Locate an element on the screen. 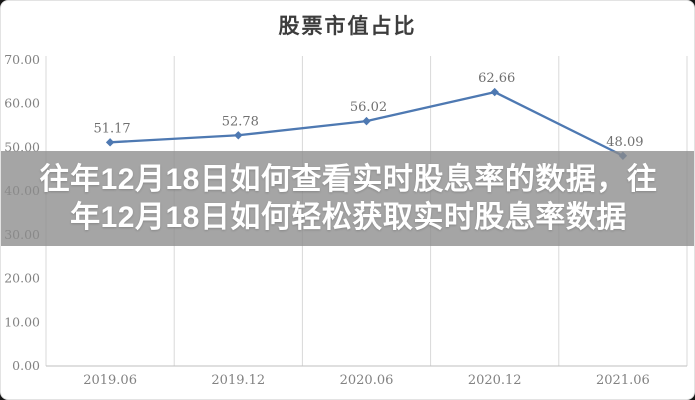 The image size is (695, 400). x-tick-label: 2020.06 is located at coordinates (367, 380).